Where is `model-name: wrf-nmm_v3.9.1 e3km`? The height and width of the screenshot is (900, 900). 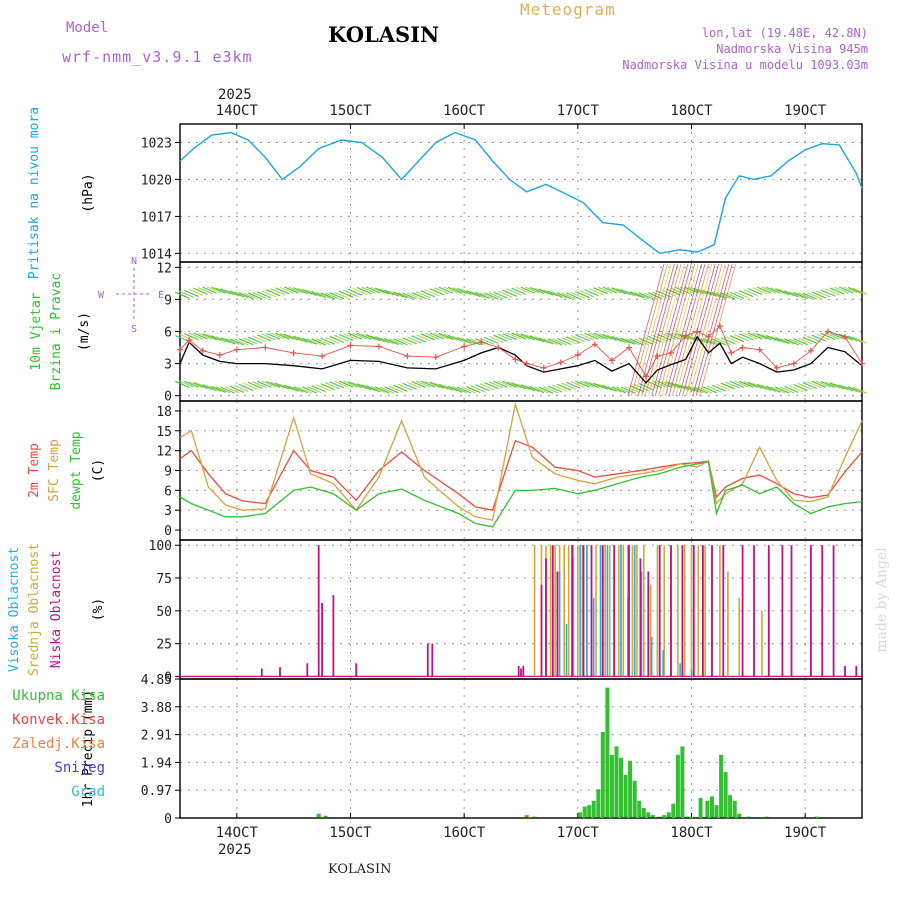
model-name: wrf-nmm_v3.9.1 e3km is located at coordinates (157, 57).